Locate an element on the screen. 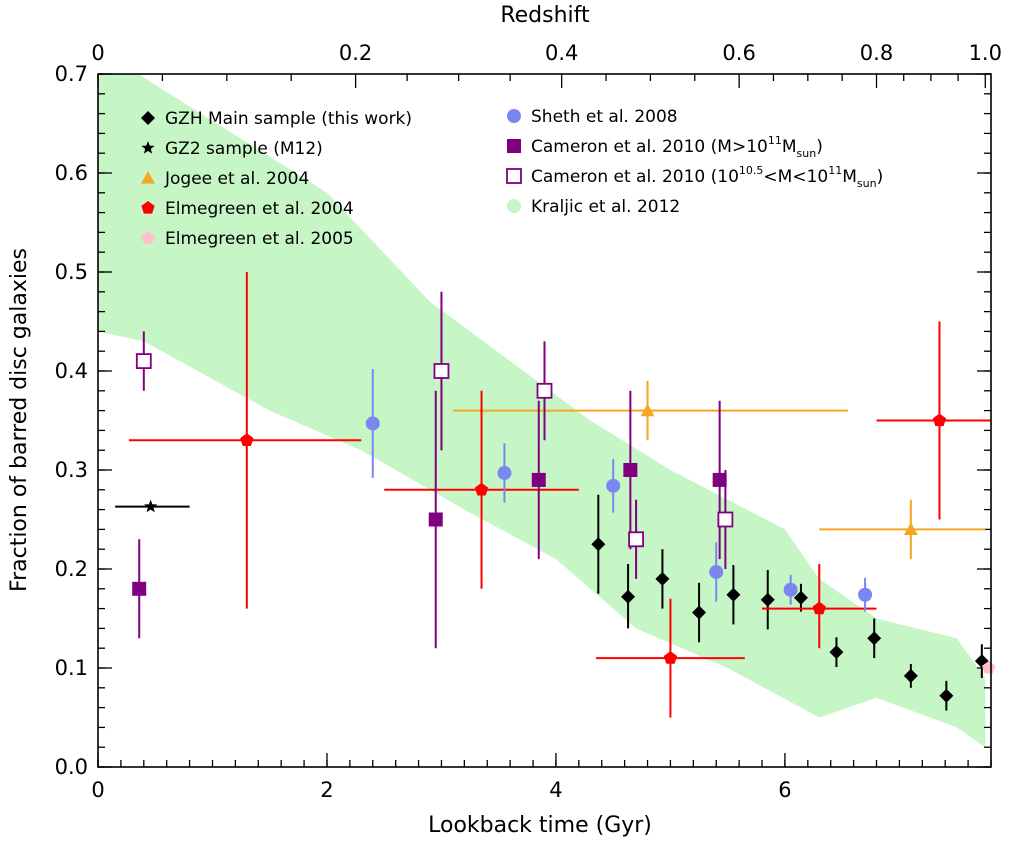 This screenshot has width=1014, height=841. legend-label-part: GZH Main sample (this work) is located at coordinates (288, 119).